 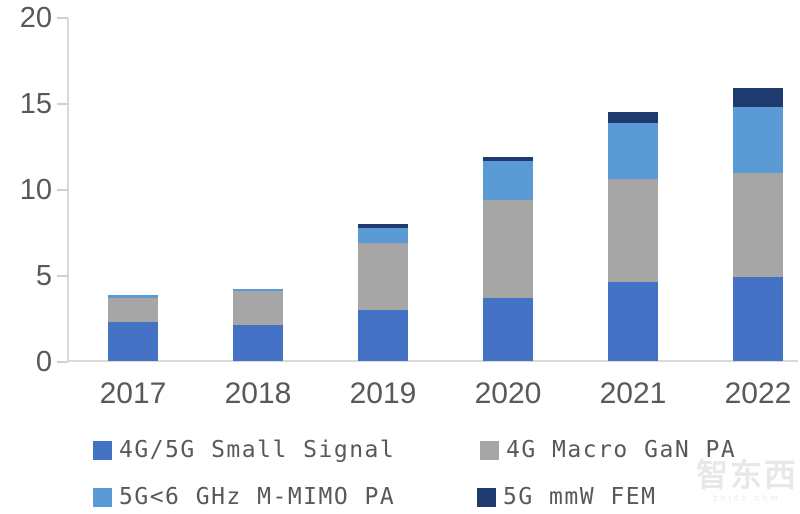 I want to click on x-axis-tick-label: 2017, so click(x=133, y=393).